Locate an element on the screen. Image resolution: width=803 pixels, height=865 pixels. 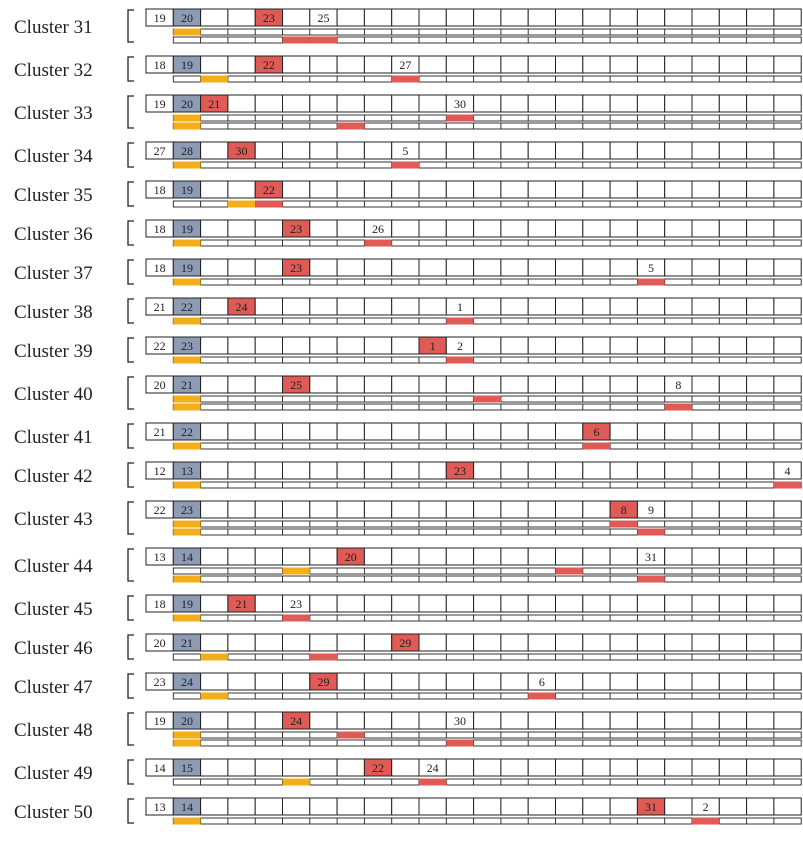
cluster-group: Cluster 31 19 20 23 25 is located at coordinates (408, 26).